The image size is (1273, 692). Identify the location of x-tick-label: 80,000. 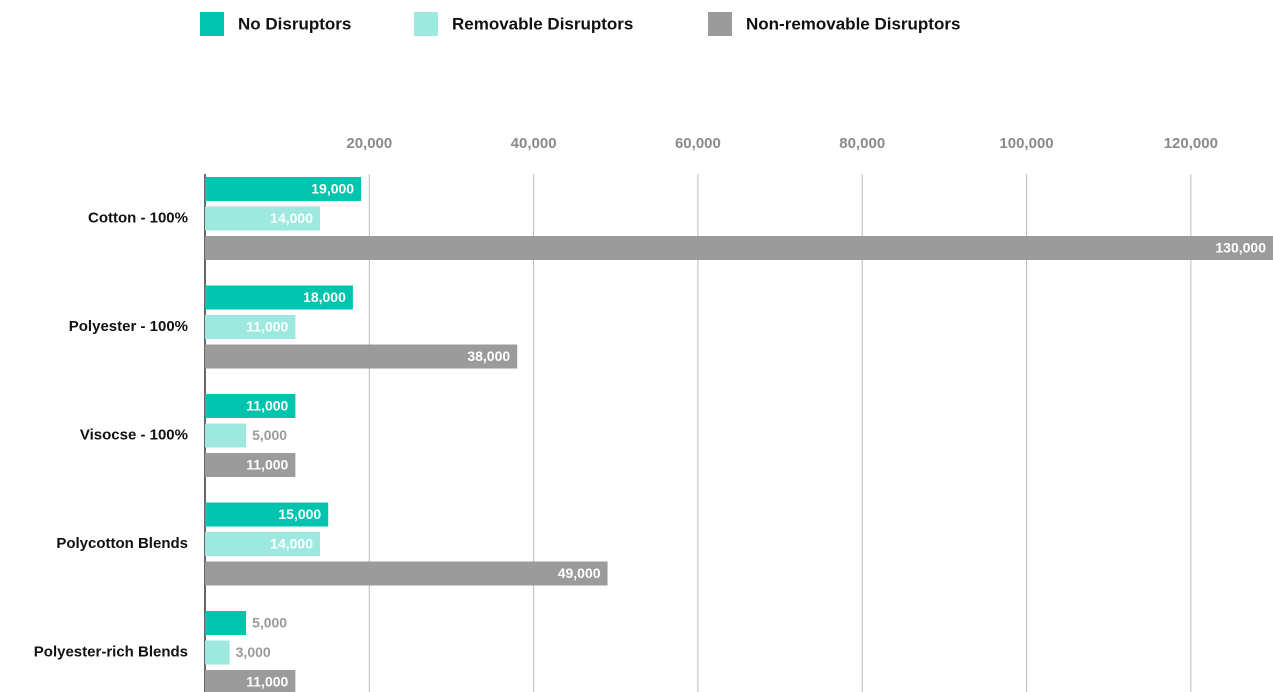
(862, 143).